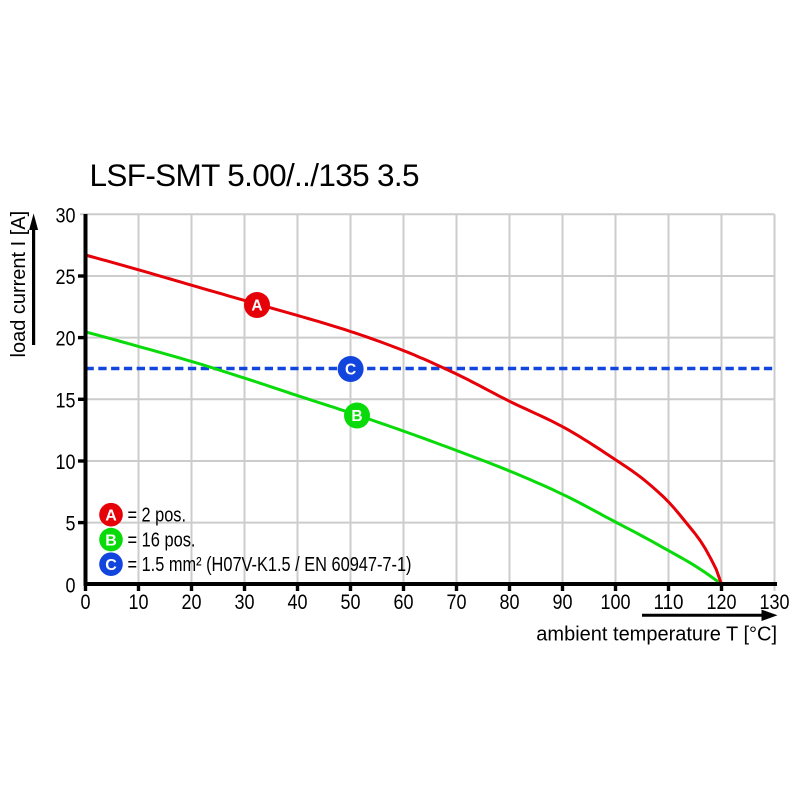  Describe the element at coordinates (255, 175) in the screenshot. I see `svg-text: LSF-SMT 5.00/../135 3.5` at that location.